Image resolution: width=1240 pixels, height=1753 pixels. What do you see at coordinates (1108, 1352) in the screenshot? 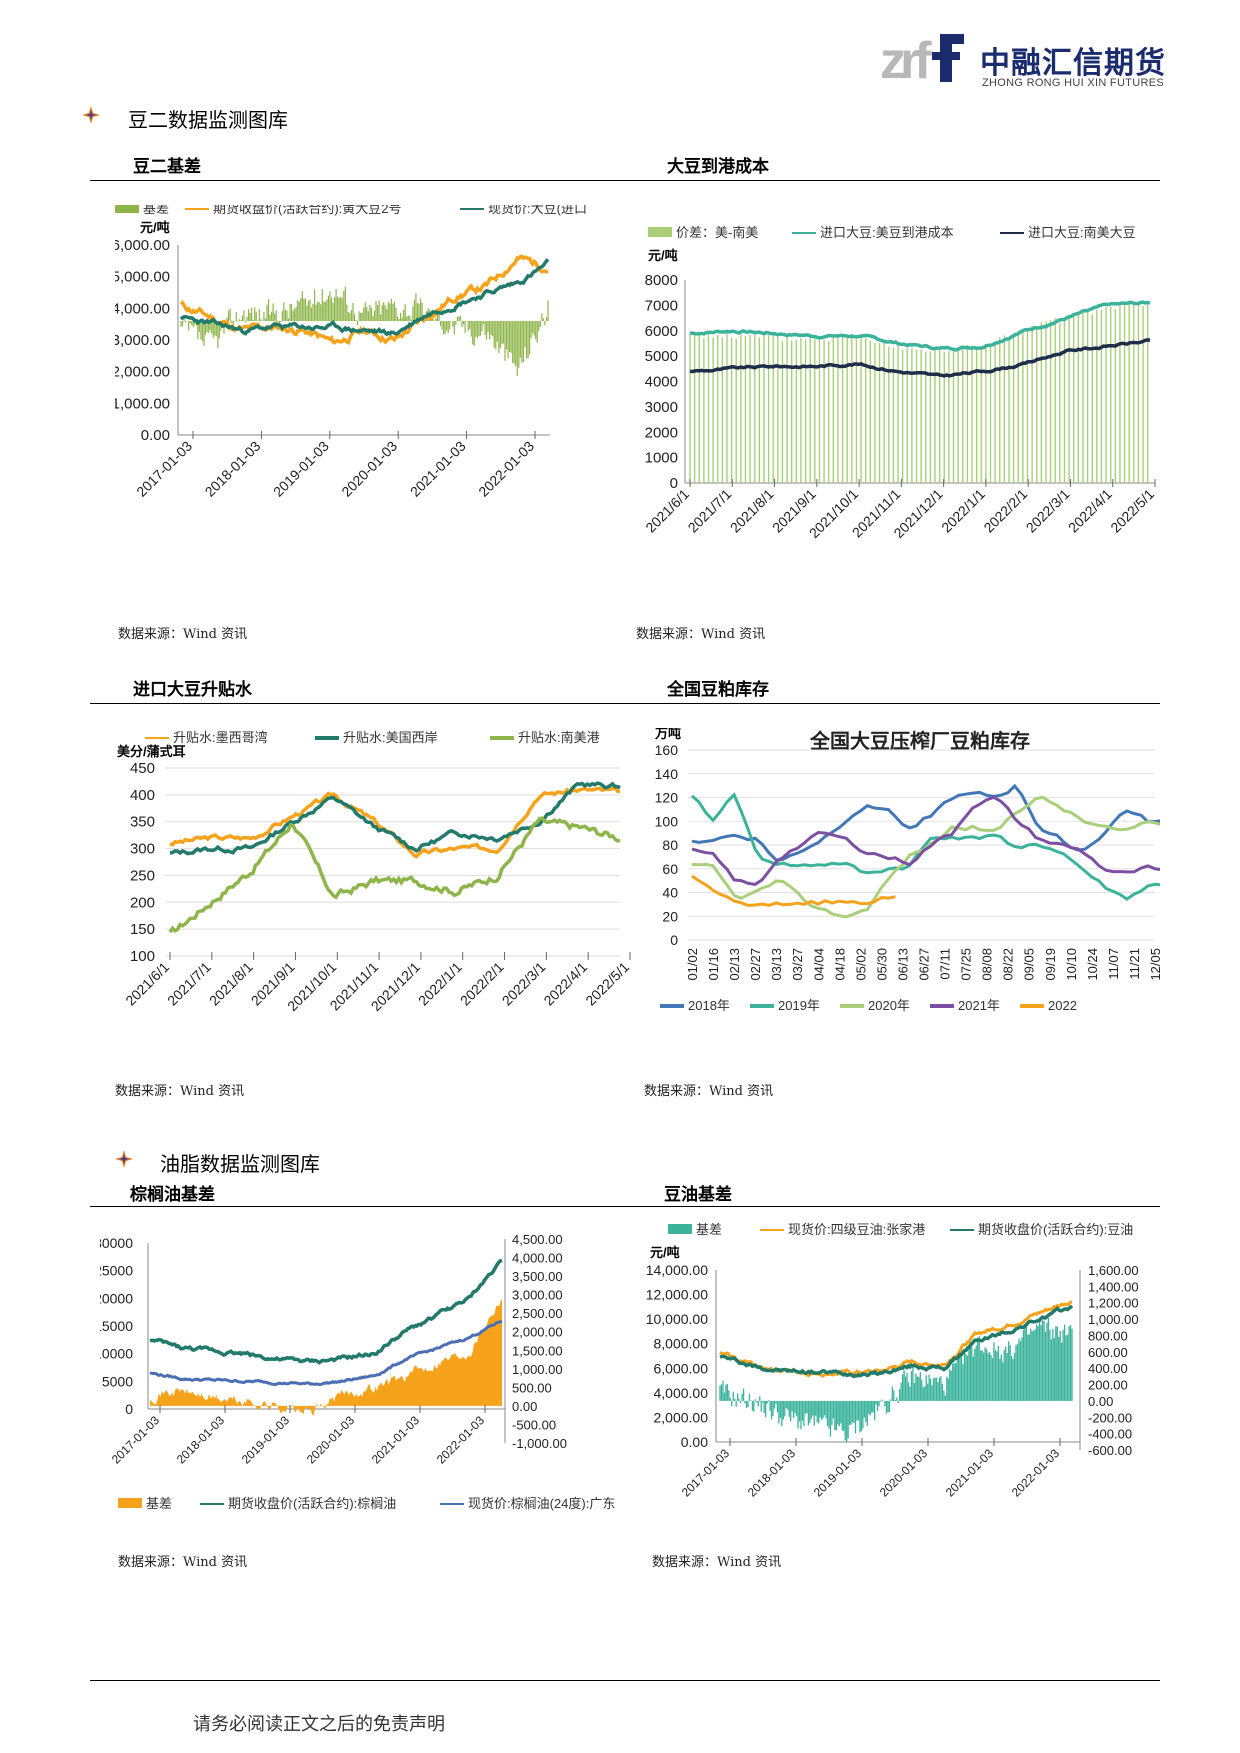
I see `c6-yr-tick-label: 600.00` at bounding box center [1108, 1352].